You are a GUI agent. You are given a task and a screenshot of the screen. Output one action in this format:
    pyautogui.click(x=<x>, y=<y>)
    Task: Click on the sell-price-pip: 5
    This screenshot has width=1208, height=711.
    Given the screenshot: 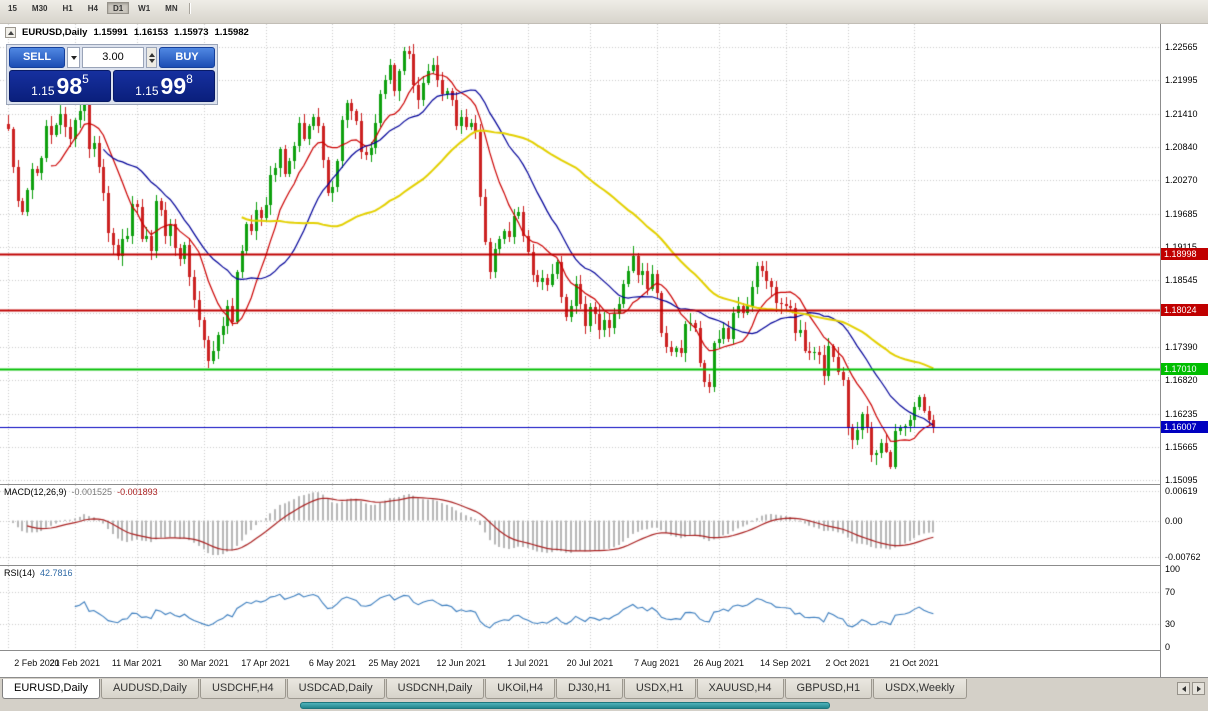 What is the action you would take?
    pyautogui.click(x=85, y=79)
    